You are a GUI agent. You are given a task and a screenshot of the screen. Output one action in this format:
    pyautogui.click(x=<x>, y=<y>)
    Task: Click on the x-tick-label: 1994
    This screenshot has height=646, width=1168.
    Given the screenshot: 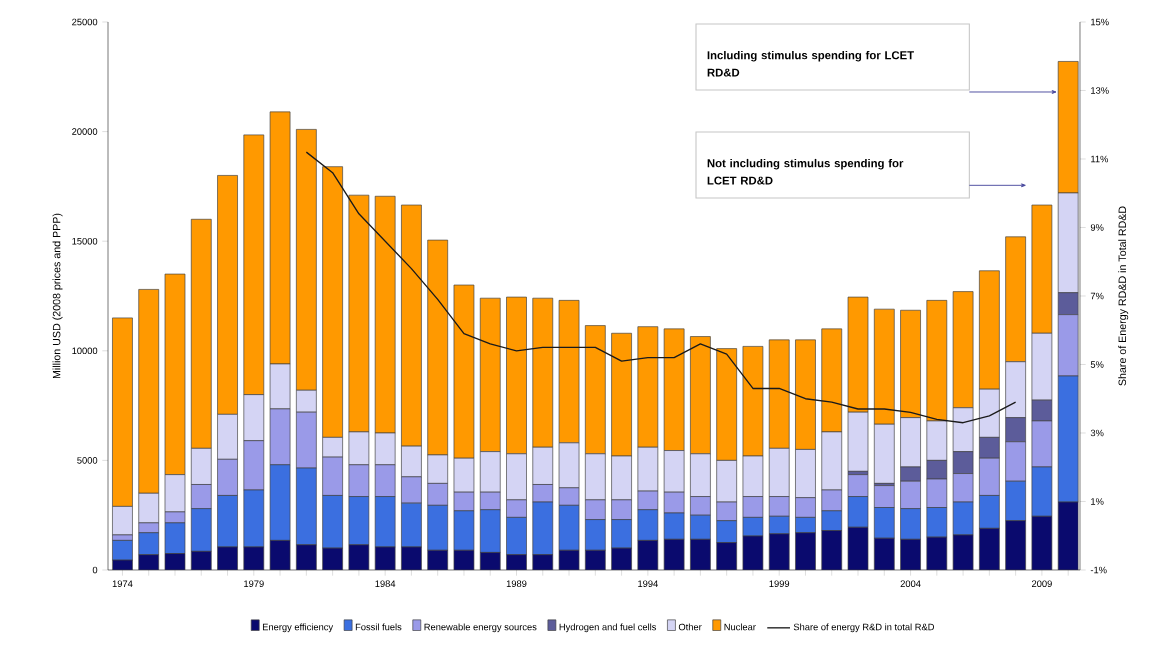 What is the action you would take?
    pyautogui.click(x=648, y=583)
    